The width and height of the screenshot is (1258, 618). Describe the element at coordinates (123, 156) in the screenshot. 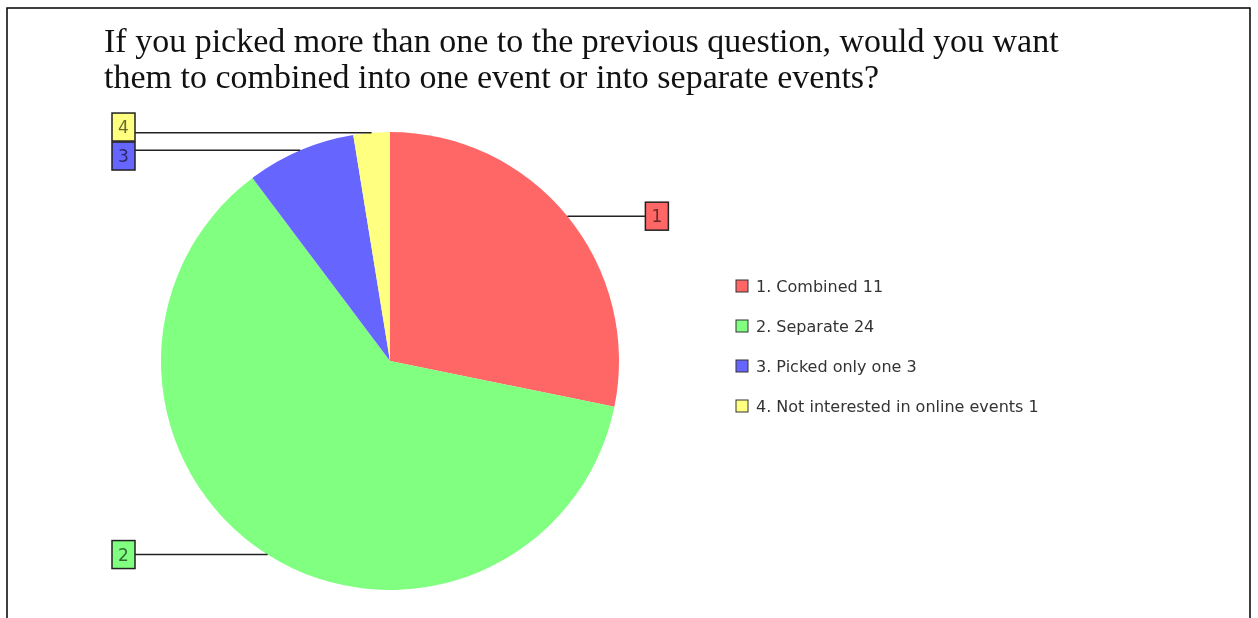

I see `text: 3` at that location.